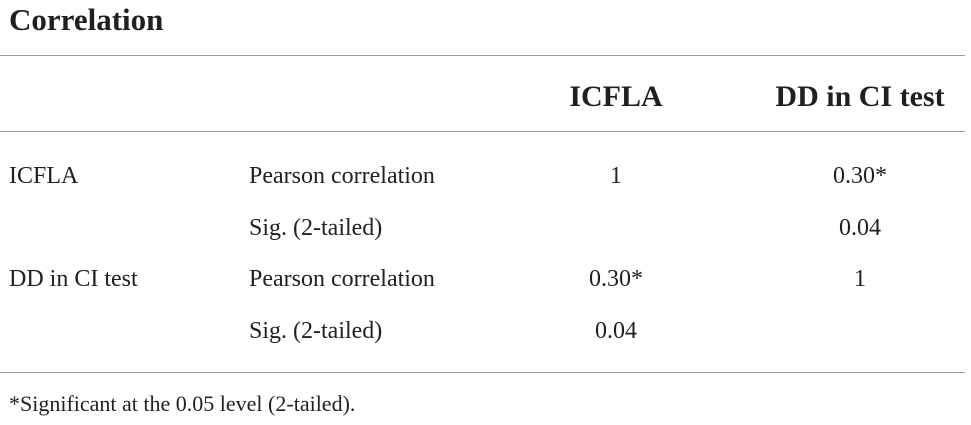  What do you see at coordinates (73, 279) in the screenshot?
I see `row-label-dd-in-ci-test: DD in CI test` at bounding box center [73, 279].